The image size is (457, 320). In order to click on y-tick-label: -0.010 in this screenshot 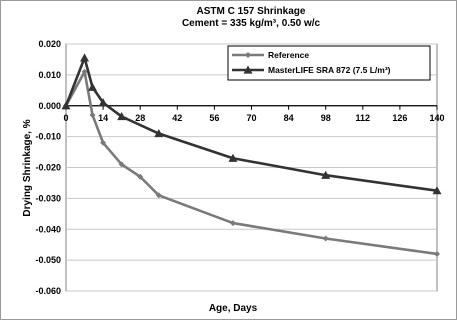, I will do `click(48, 137)`.